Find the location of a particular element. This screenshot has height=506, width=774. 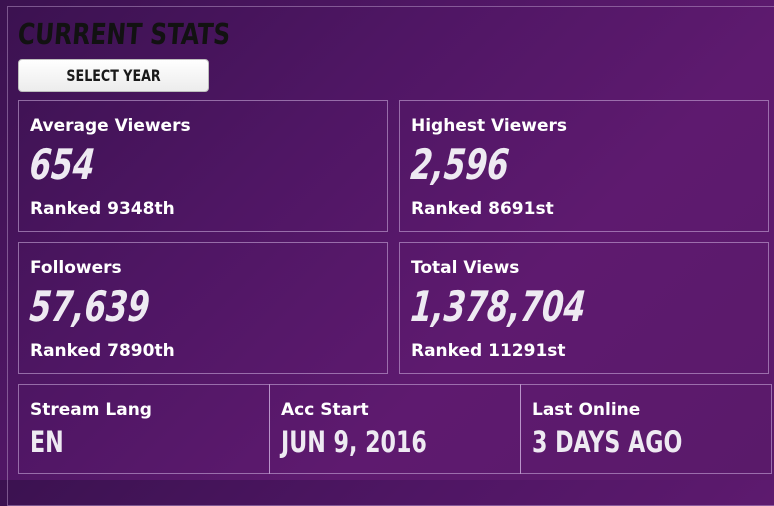

info-value: JUN 9, 2016 is located at coordinates (354, 442).